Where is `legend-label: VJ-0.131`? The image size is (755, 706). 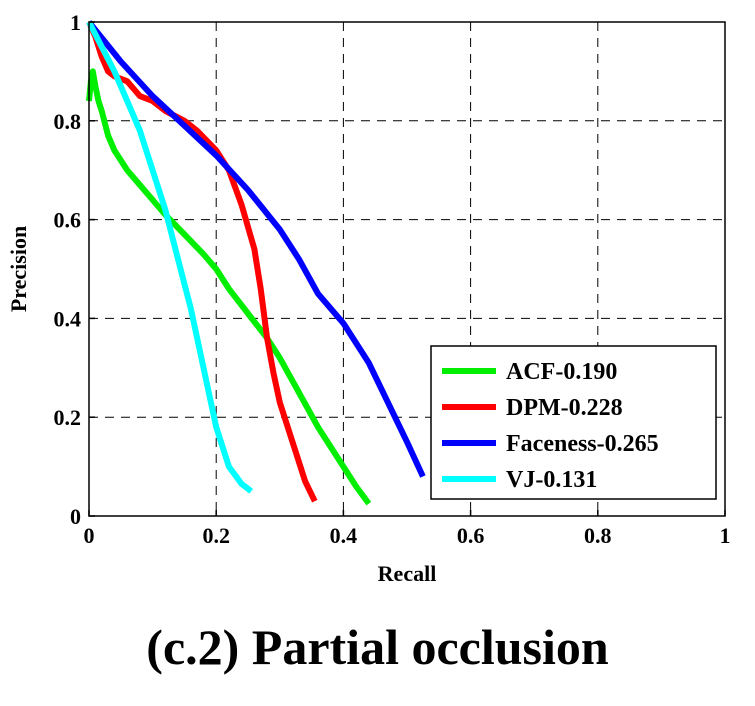 legend-label: VJ-0.131 is located at coordinates (551, 480).